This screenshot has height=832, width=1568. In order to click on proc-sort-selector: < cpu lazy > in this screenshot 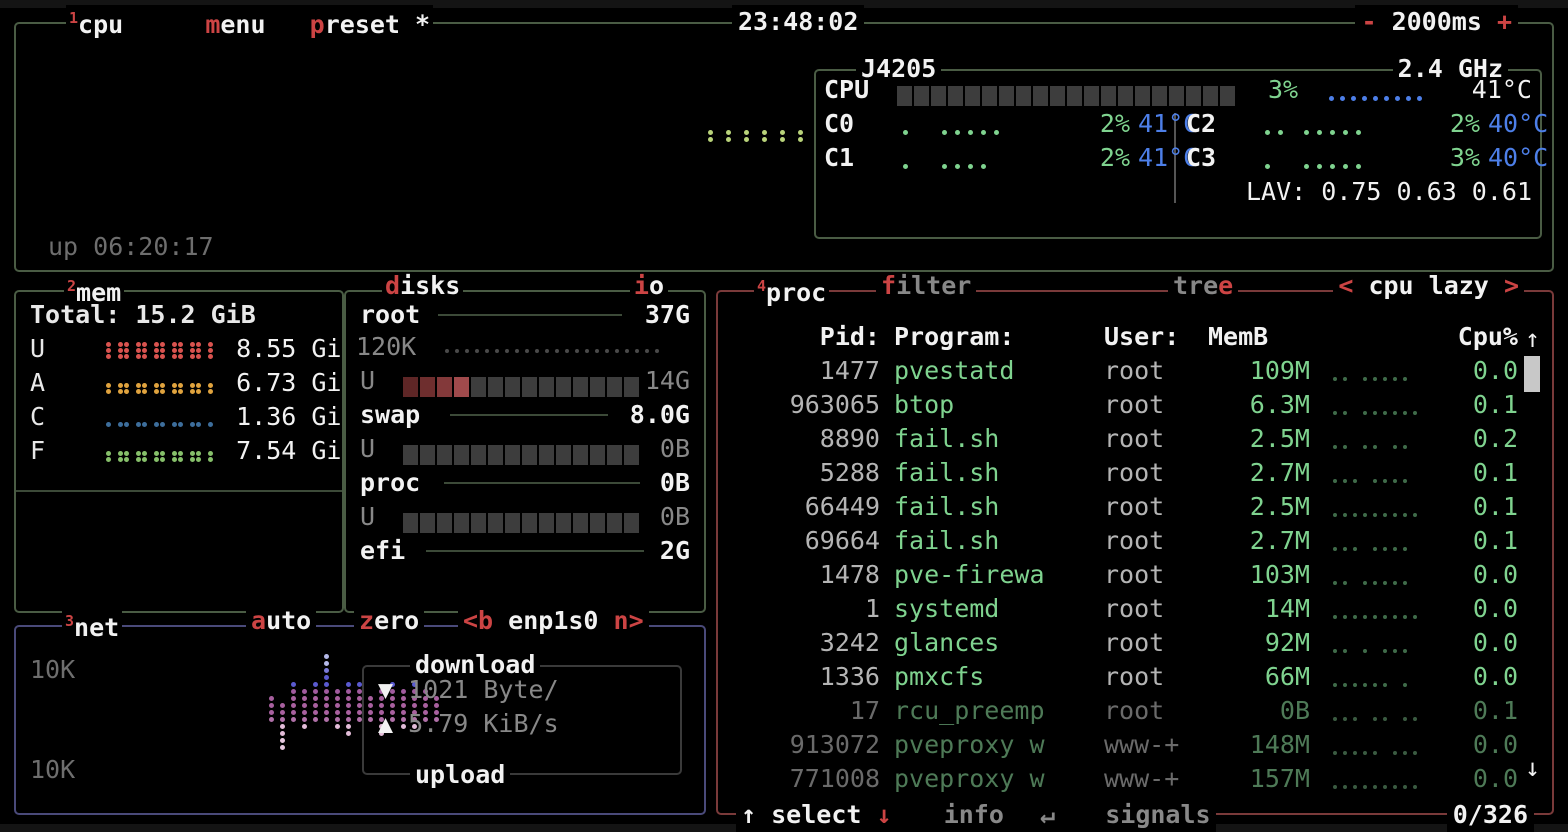, I will do `click(1428, 286)`.